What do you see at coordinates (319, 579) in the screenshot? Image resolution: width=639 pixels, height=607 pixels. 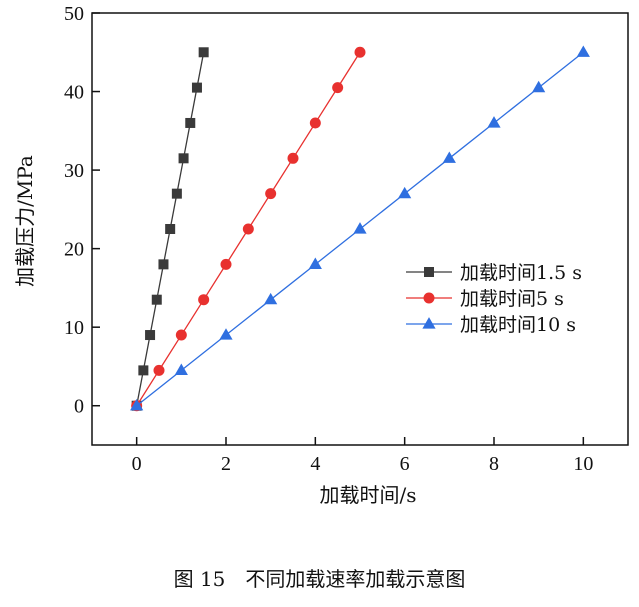 I see `figure-caption: 图 15 不同加载速率加载示意图` at bounding box center [319, 579].